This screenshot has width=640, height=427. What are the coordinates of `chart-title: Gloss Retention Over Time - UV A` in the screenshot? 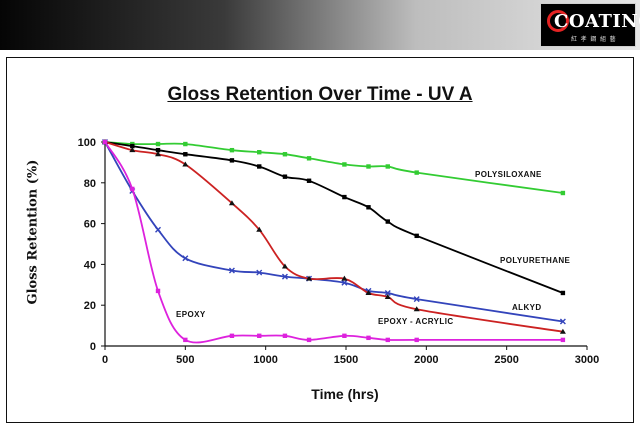 It's located at (320, 94).